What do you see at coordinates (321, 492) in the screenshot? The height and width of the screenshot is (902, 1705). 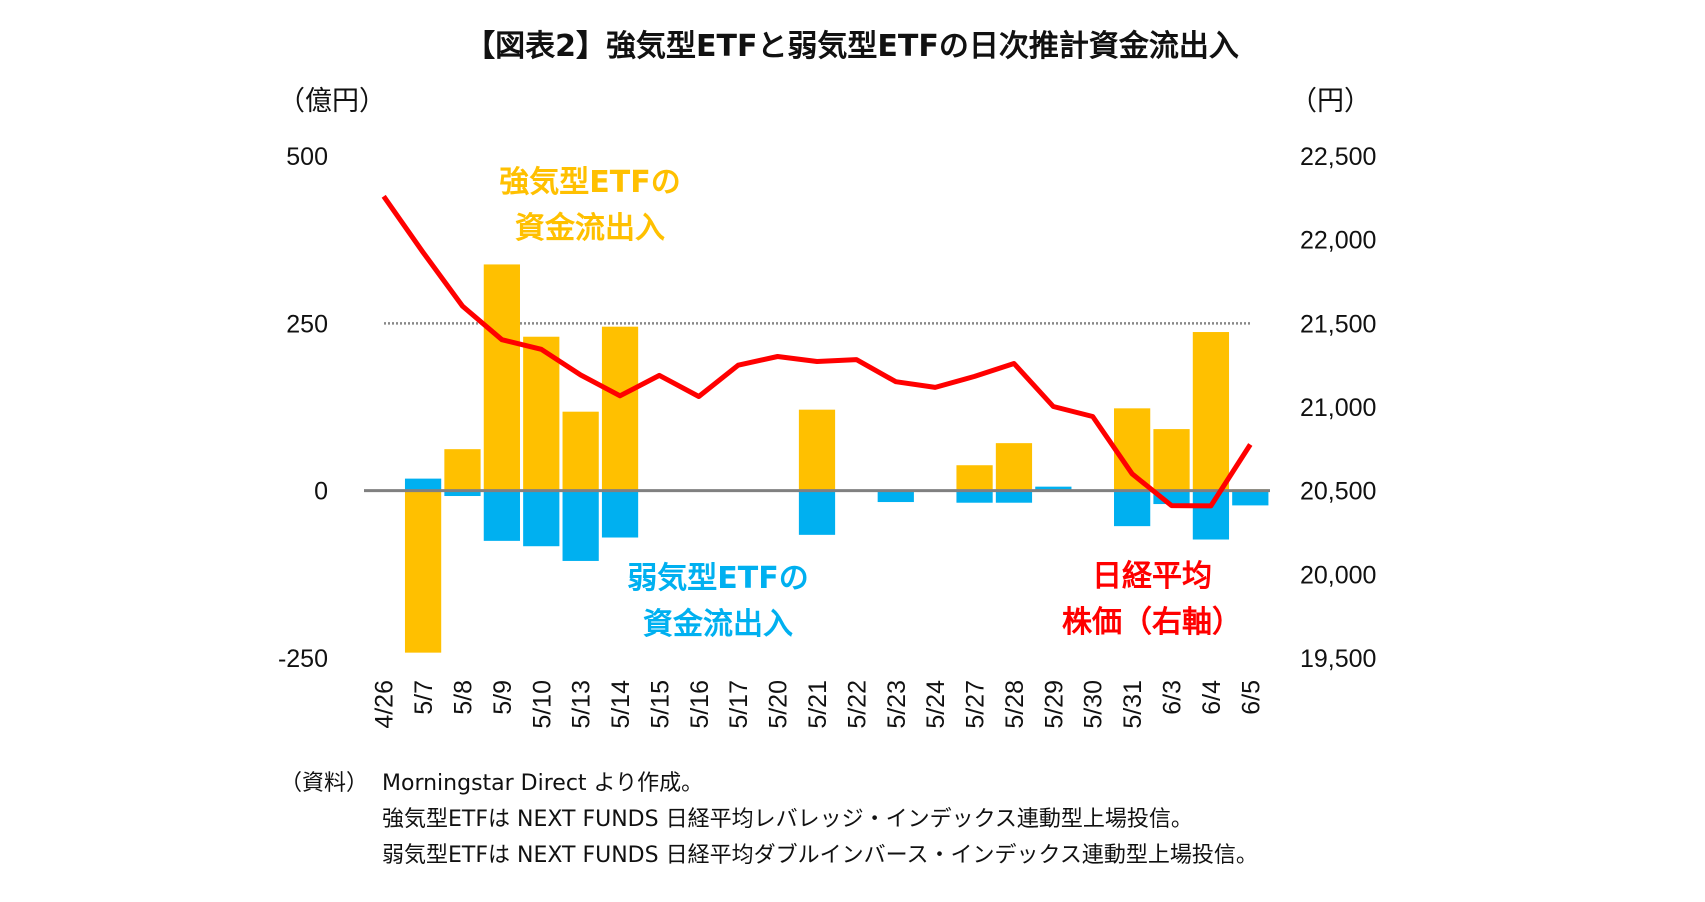 I see `left-tick-label: 0` at bounding box center [321, 492].